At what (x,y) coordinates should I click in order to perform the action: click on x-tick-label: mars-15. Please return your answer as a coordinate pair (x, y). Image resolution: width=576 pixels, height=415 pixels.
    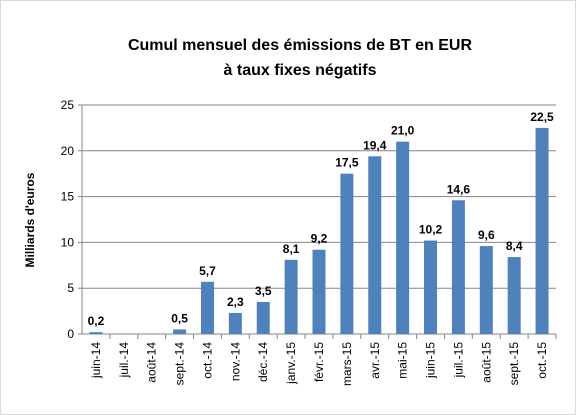
    Looking at the image, I should click on (347, 364).